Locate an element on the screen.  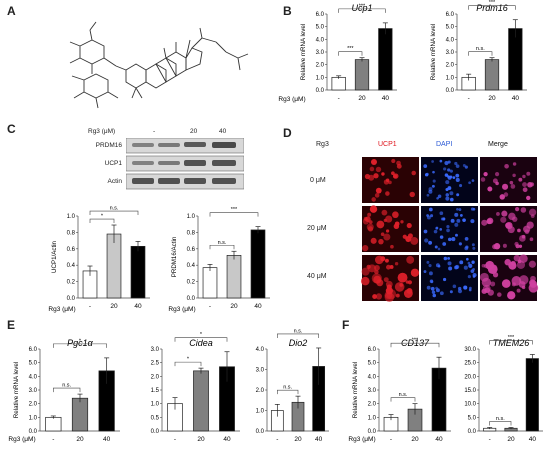
micro-col-dapi: DAPI is located at coordinates (444, 144).